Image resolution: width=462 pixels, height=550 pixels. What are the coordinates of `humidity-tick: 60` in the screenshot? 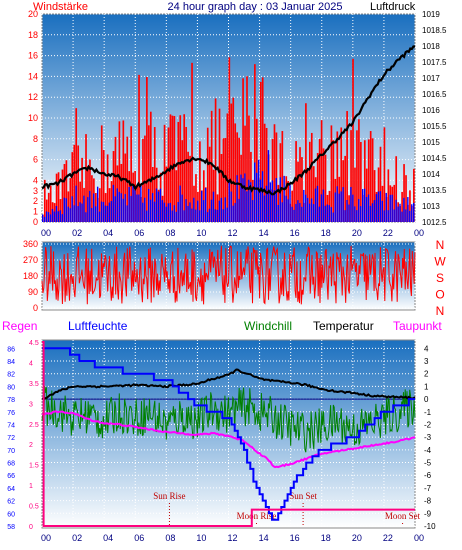 It's located at (11, 514).